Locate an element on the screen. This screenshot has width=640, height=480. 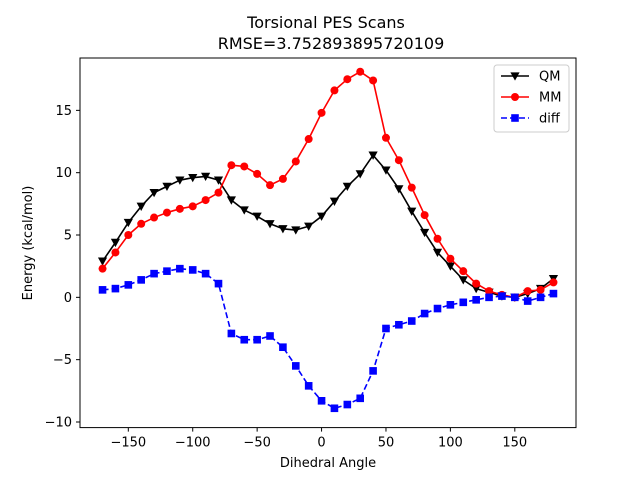
x-tick-label: 100 is located at coordinates (450, 443).